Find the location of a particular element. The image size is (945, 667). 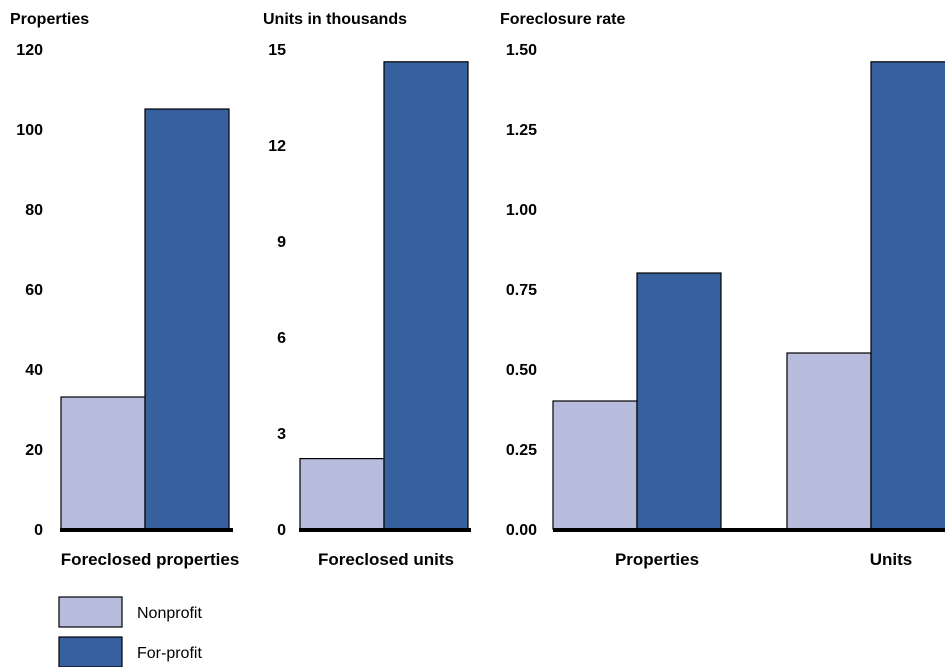

x-category-label: Properties is located at coordinates (657, 559).